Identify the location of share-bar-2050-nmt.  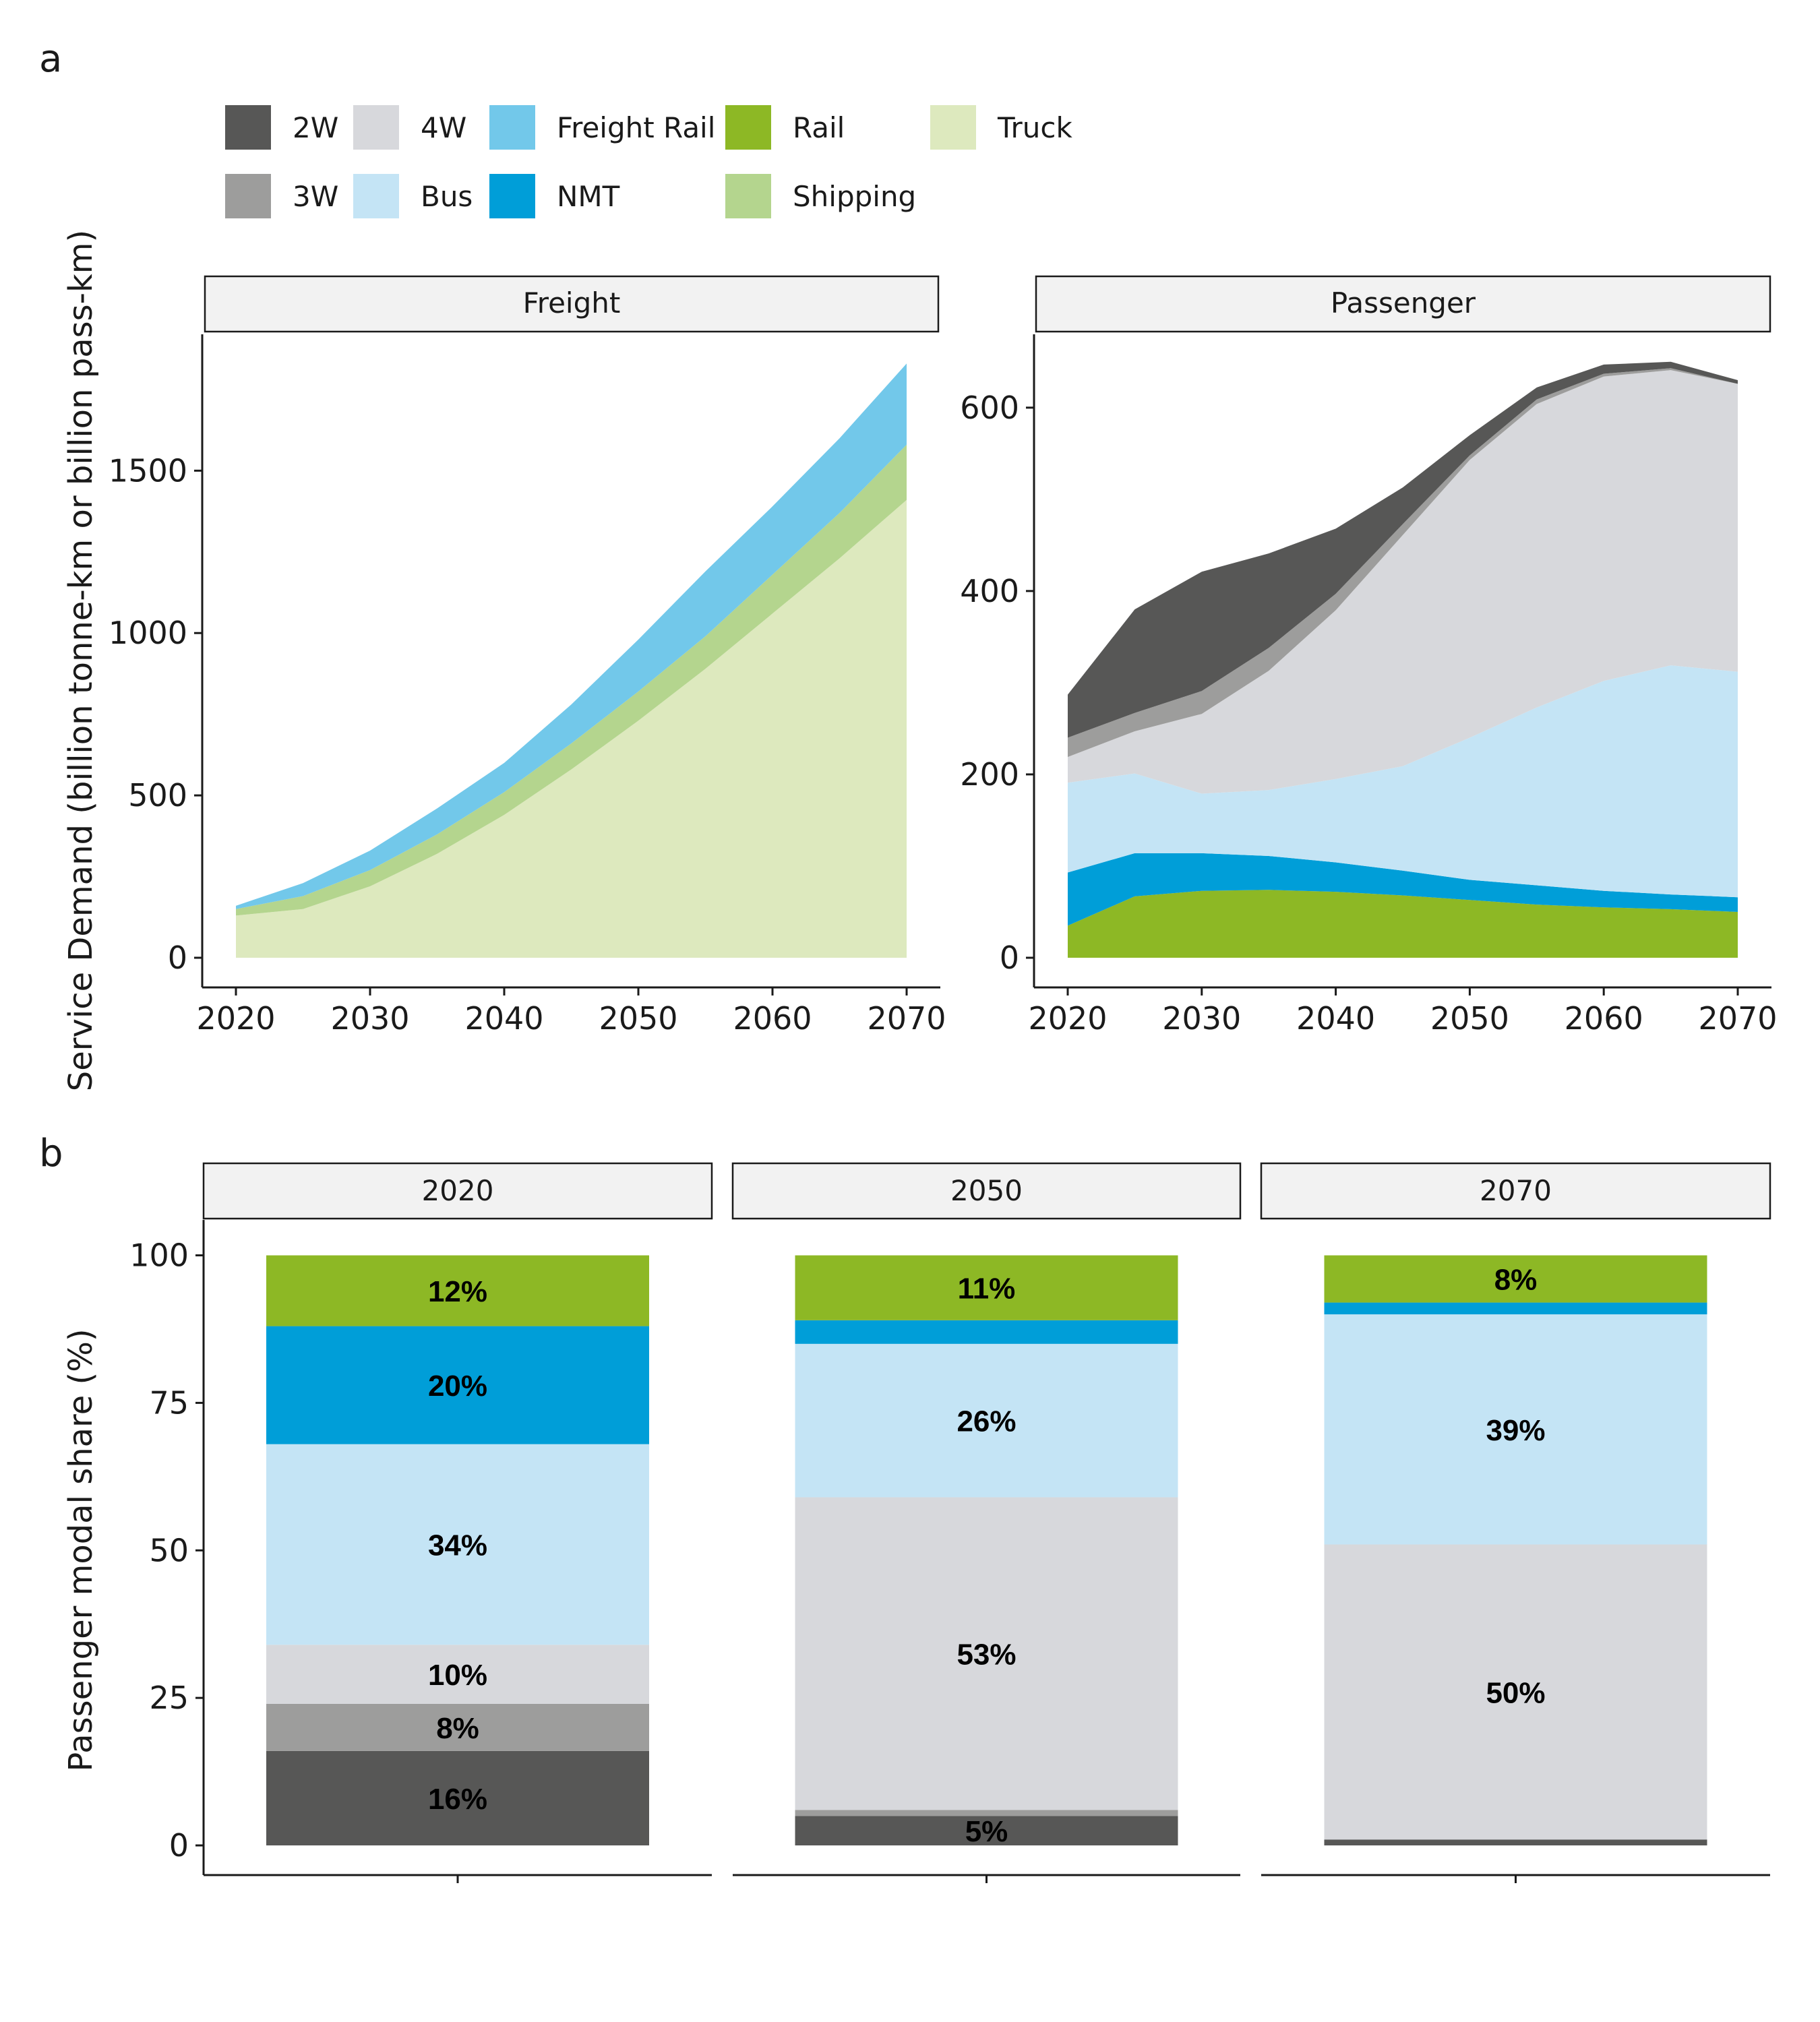
(987, 1332).